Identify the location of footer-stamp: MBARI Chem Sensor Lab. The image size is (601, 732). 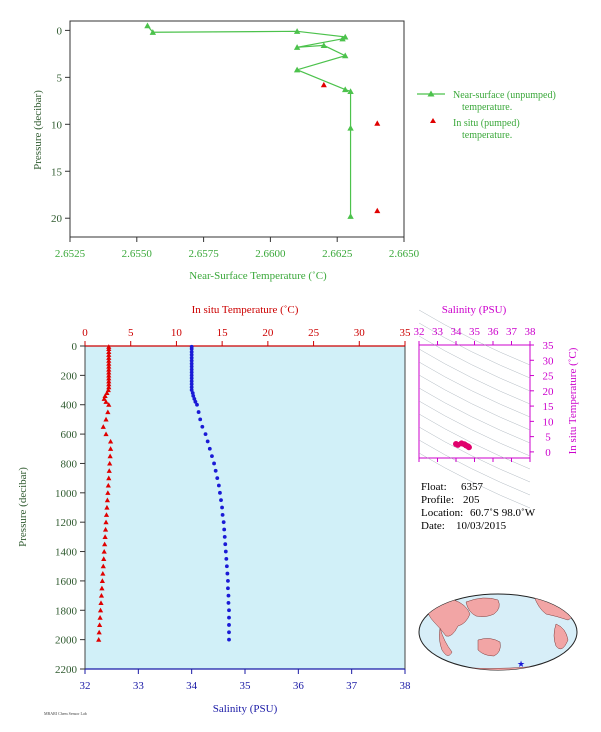
(65, 713).